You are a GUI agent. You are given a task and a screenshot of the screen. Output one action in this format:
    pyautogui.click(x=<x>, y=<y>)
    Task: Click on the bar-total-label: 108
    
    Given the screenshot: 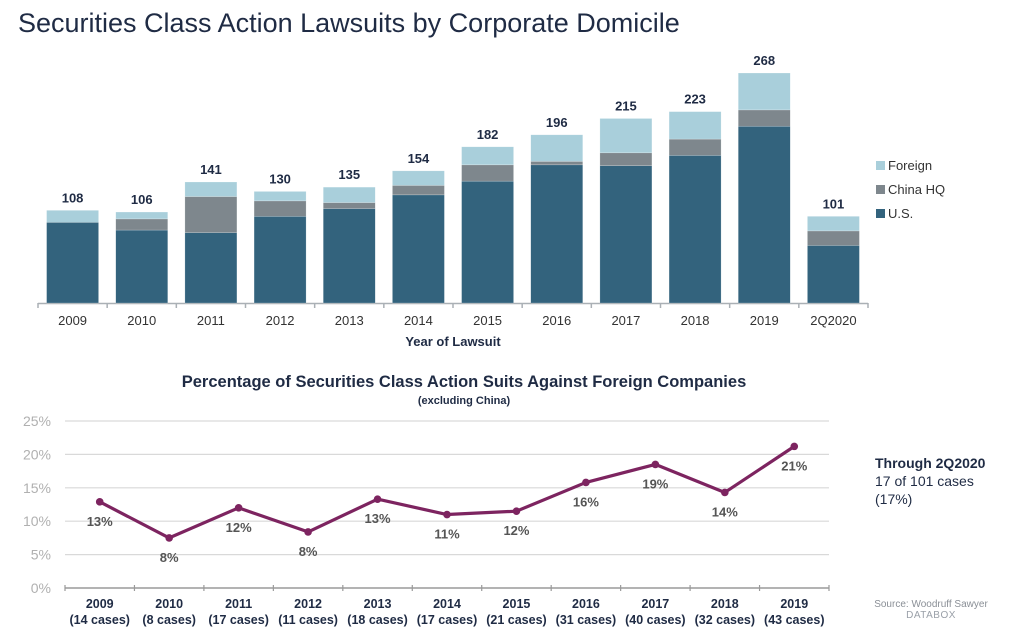 What is the action you would take?
    pyautogui.click(x=73, y=197)
    